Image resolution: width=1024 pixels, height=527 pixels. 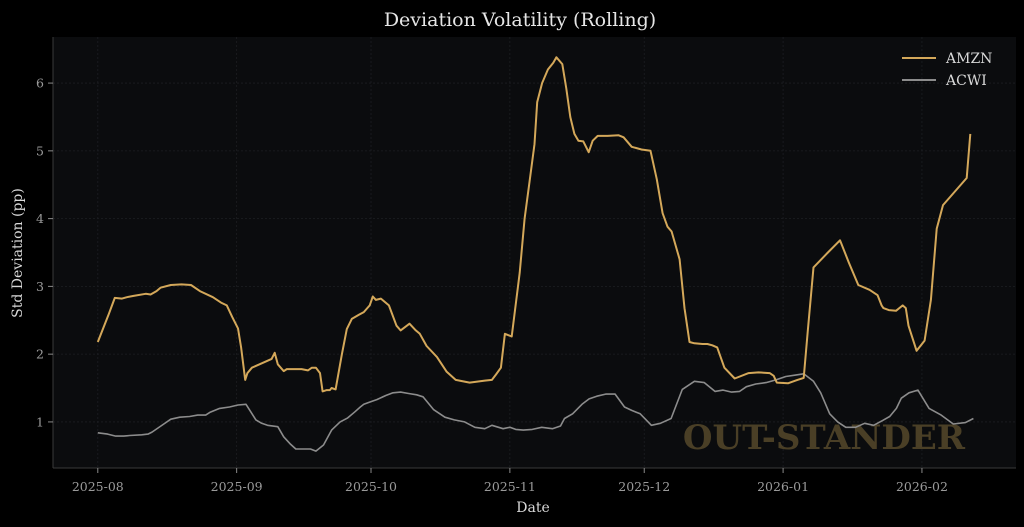 I want to click on chart-title: Deviation Volatility (Rolling), so click(x=520, y=20).